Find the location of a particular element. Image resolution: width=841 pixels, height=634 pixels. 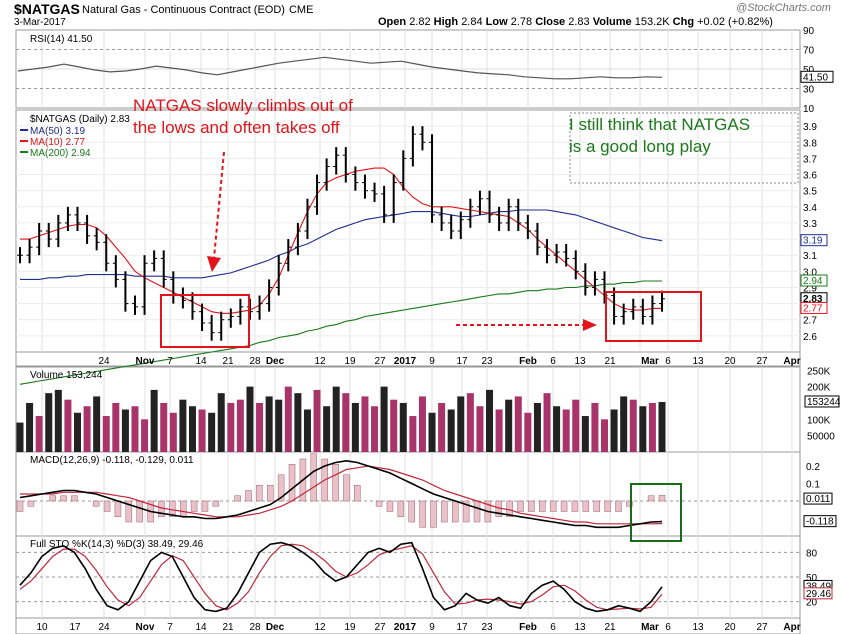

annotation-box-mar is located at coordinates (653, 316).